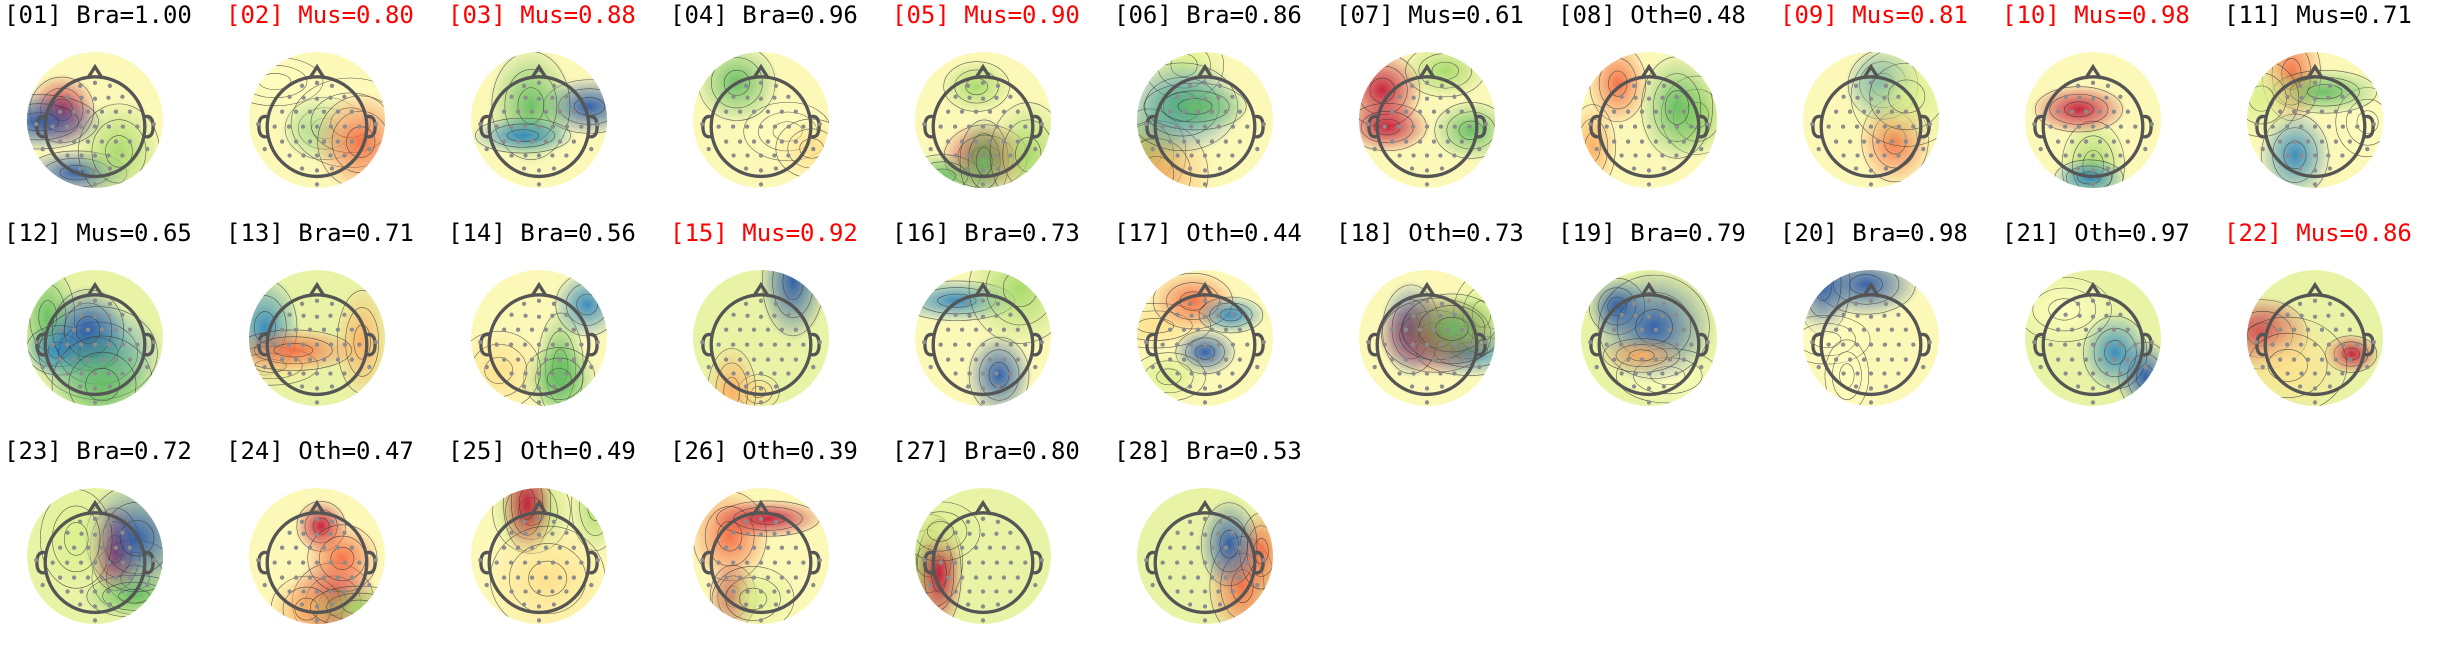 This screenshot has width=2438, height=667. I want to click on head-outline, so click(1205, 345).